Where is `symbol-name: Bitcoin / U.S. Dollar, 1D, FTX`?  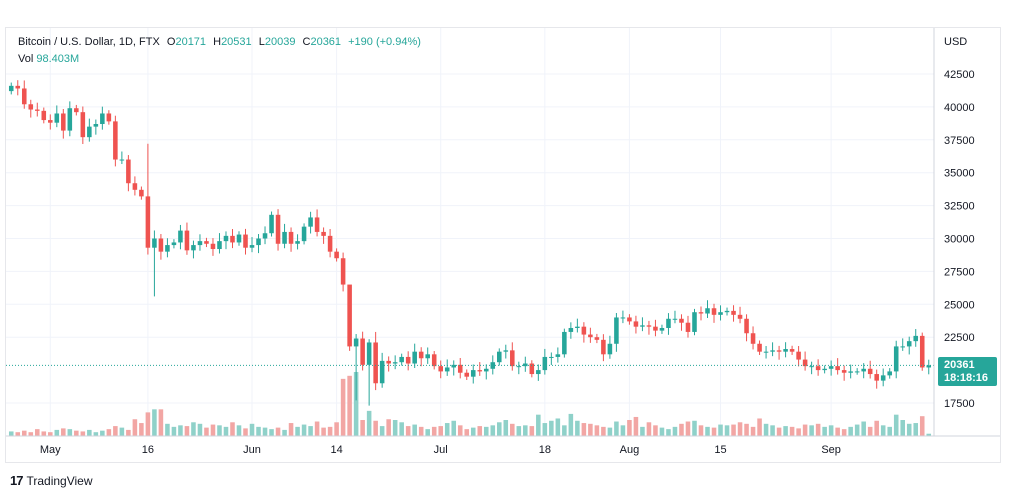 symbol-name: Bitcoin / U.S. Dollar, 1D, FTX is located at coordinates (89, 42).